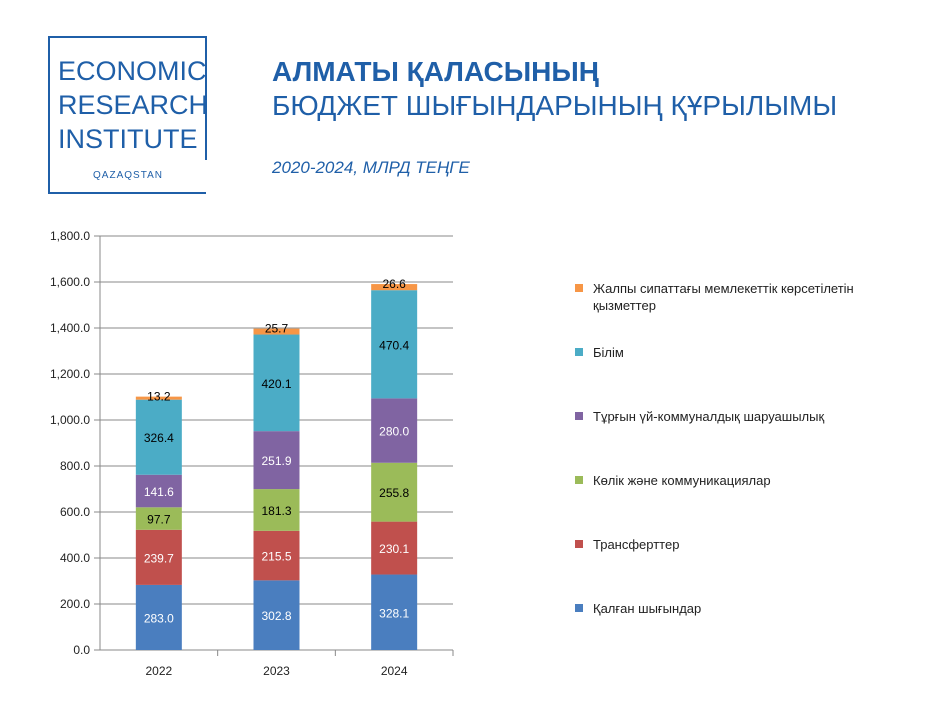  I want to click on data-label: 239.7, so click(159, 558).